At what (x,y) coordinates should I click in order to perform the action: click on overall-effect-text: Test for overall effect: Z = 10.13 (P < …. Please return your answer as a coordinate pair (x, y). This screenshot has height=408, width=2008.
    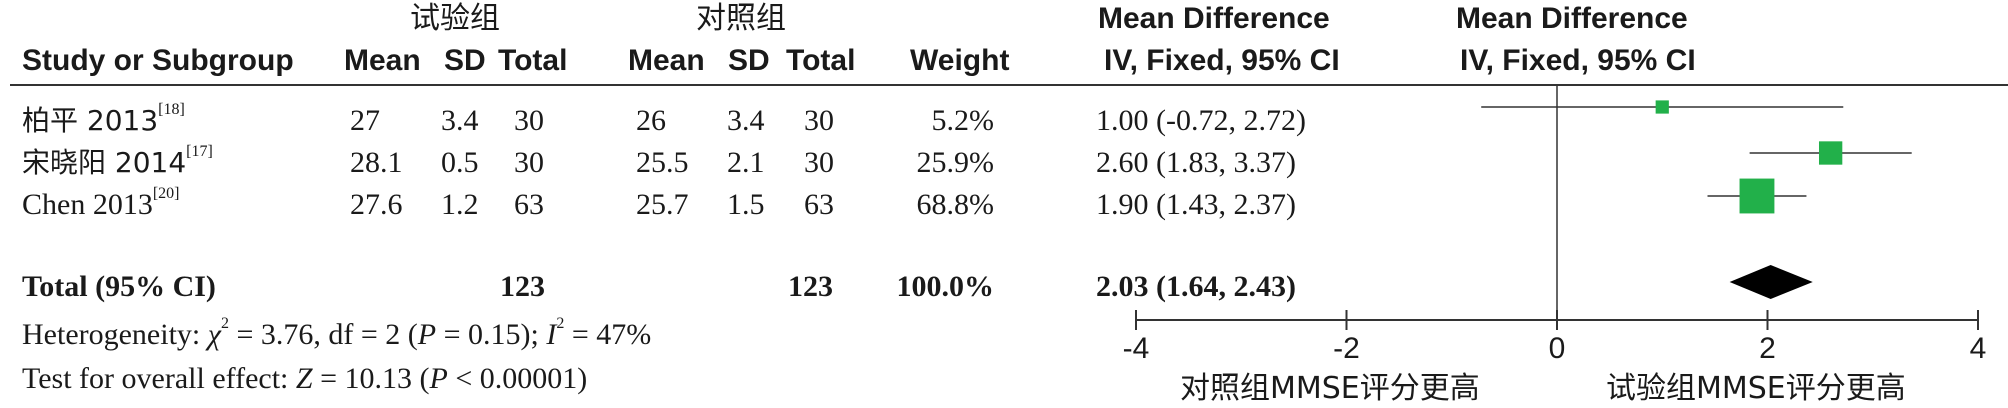
    Looking at the image, I should click on (305, 378).